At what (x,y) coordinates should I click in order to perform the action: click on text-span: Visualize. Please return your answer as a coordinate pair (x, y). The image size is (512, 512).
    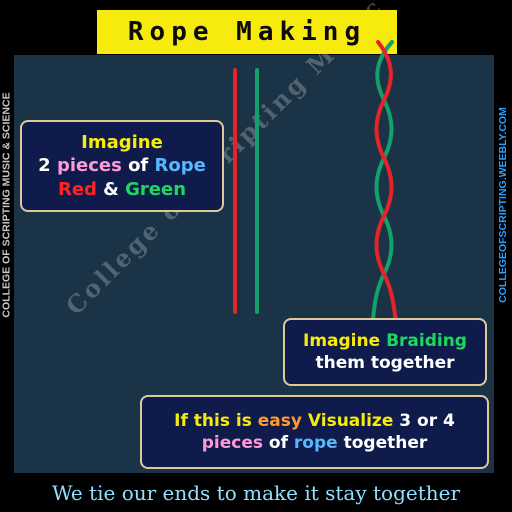
    Looking at the image, I should click on (347, 420).